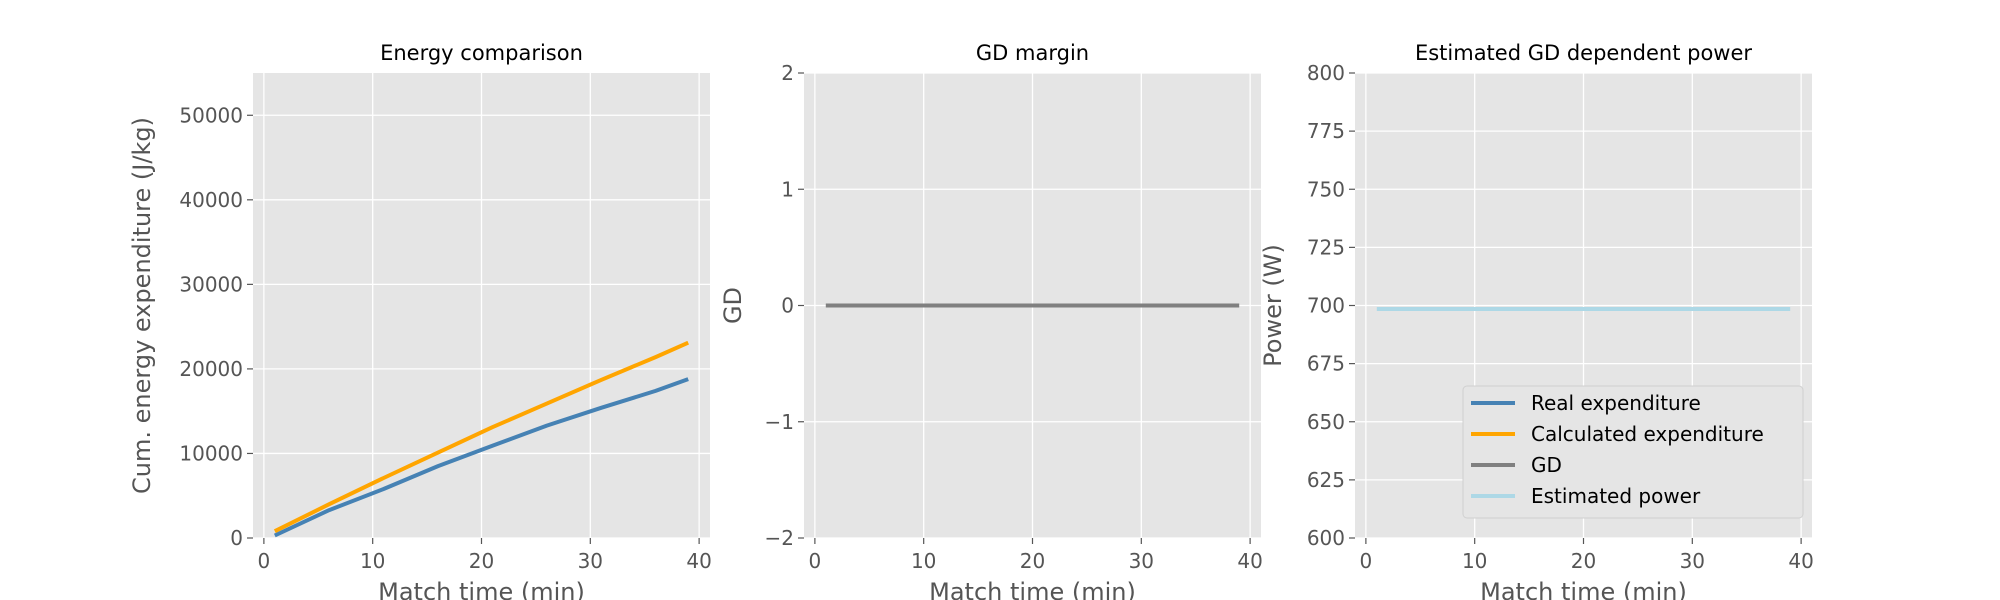 This screenshot has height=600, width=2000. What do you see at coordinates (211, 284) in the screenshot?
I see `y-tick-label: 30000` at bounding box center [211, 284].